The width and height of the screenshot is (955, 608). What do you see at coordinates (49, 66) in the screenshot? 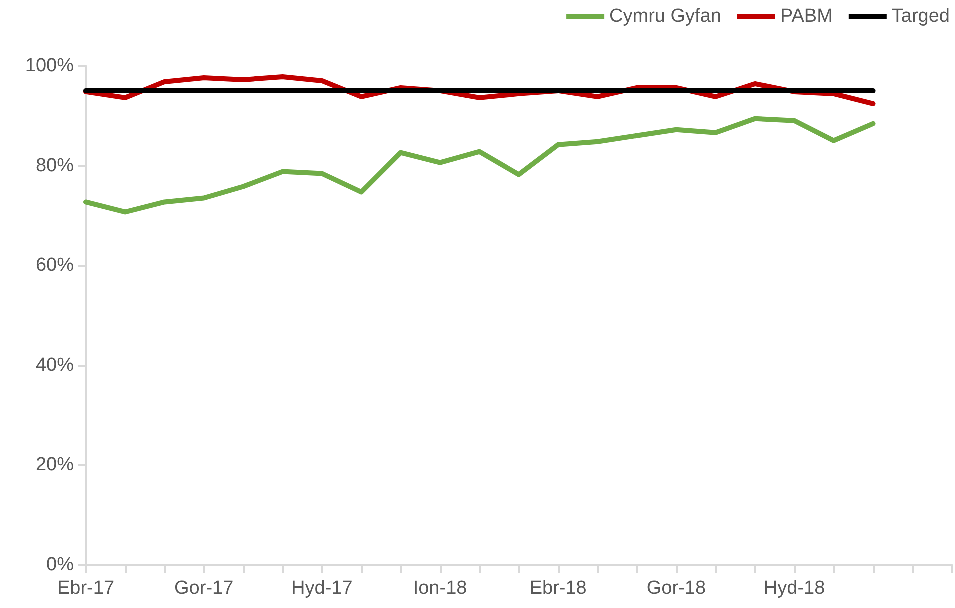
I see `y-tick-label: 100%` at bounding box center [49, 66].